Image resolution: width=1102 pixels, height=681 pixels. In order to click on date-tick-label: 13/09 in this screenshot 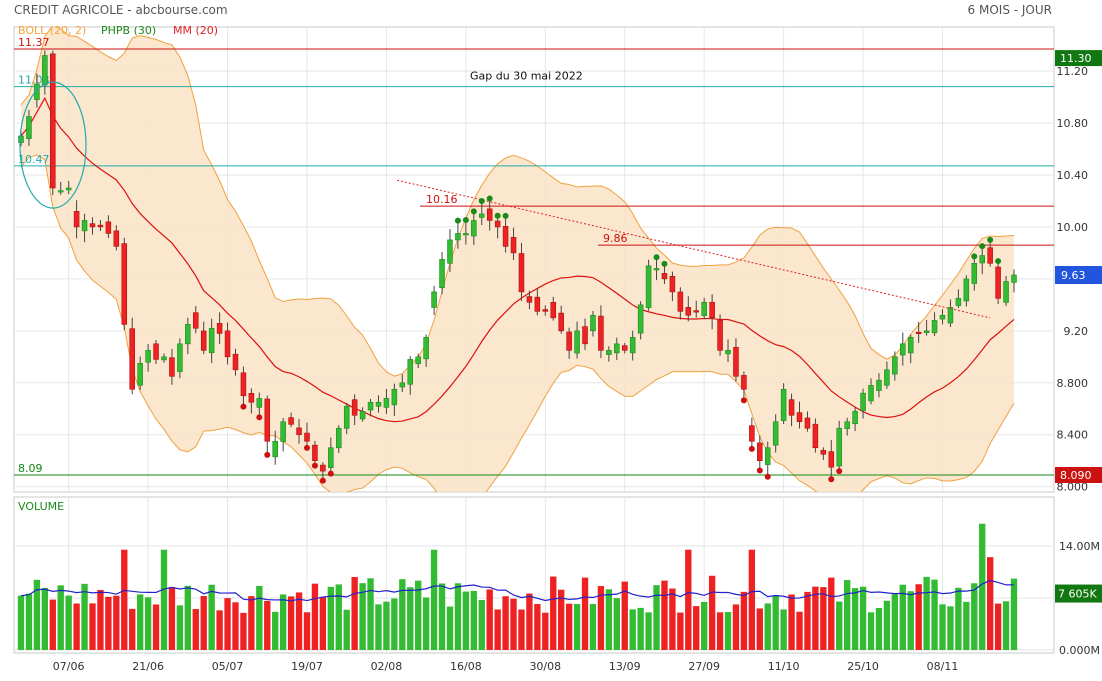, I will do `click(625, 666)`.